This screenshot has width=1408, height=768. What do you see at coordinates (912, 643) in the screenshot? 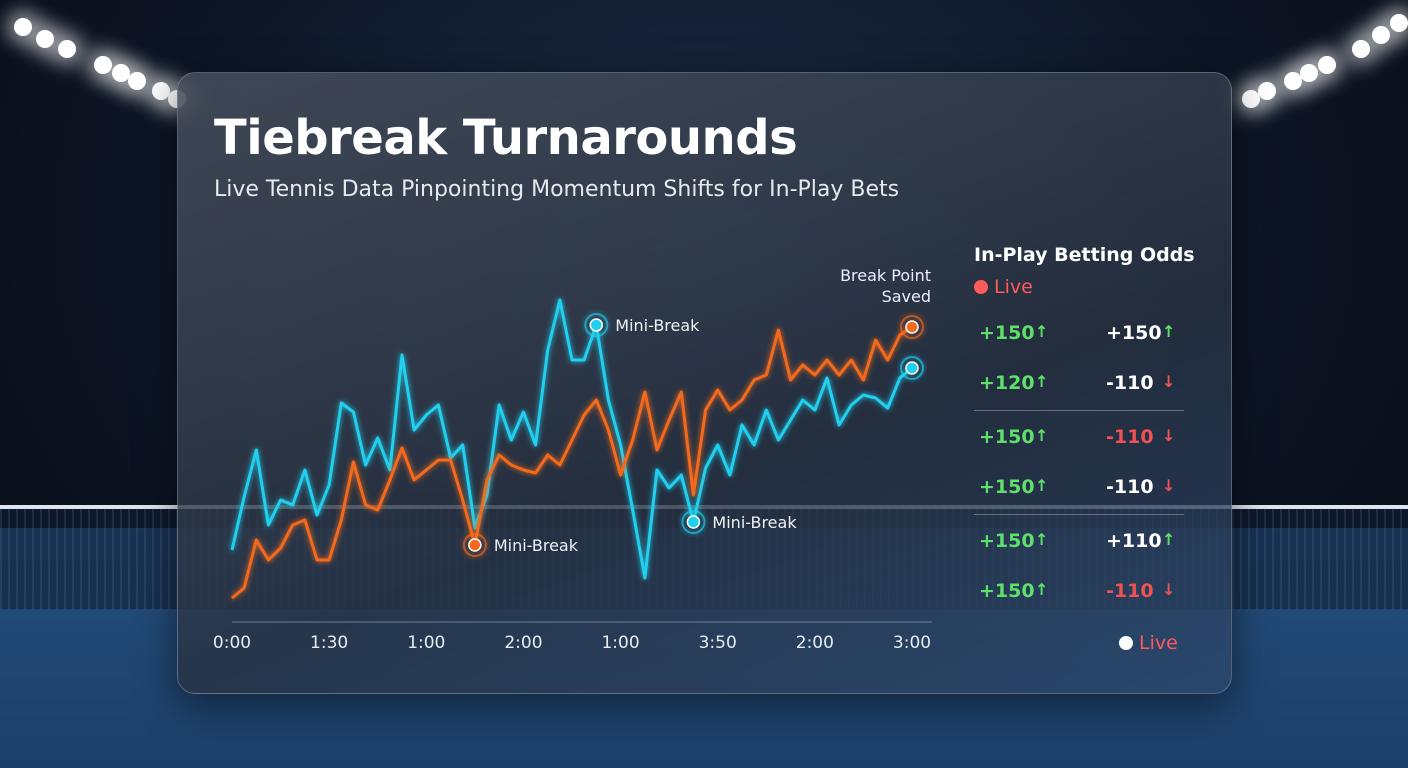
I see `x-tick-label: 3:00` at bounding box center [912, 643].